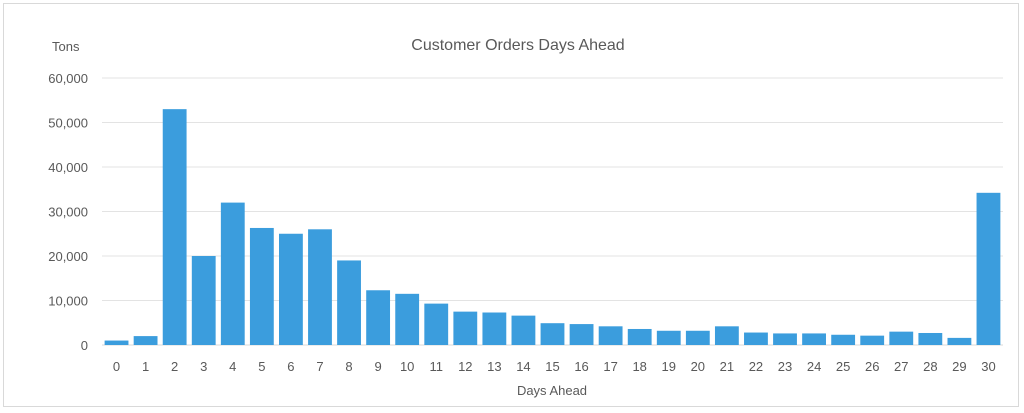  What do you see at coordinates (319, 366) in the screenshot?
I see `x-tick-label: 7` at bounding box center [319, 366].